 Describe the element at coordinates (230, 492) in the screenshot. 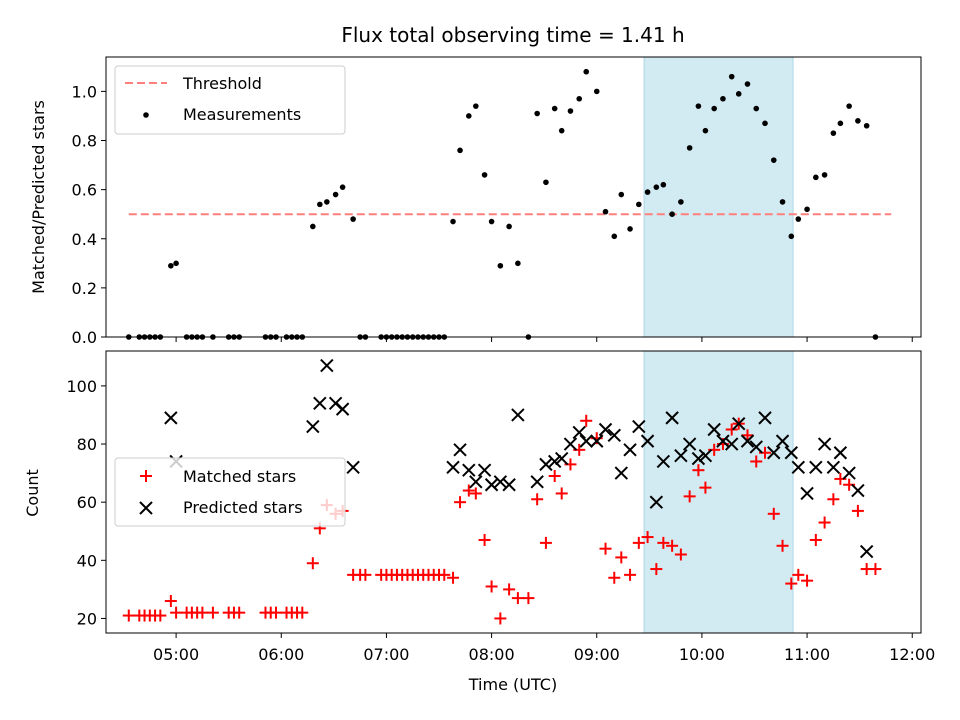

I see `bottom-legend-box` at that location.